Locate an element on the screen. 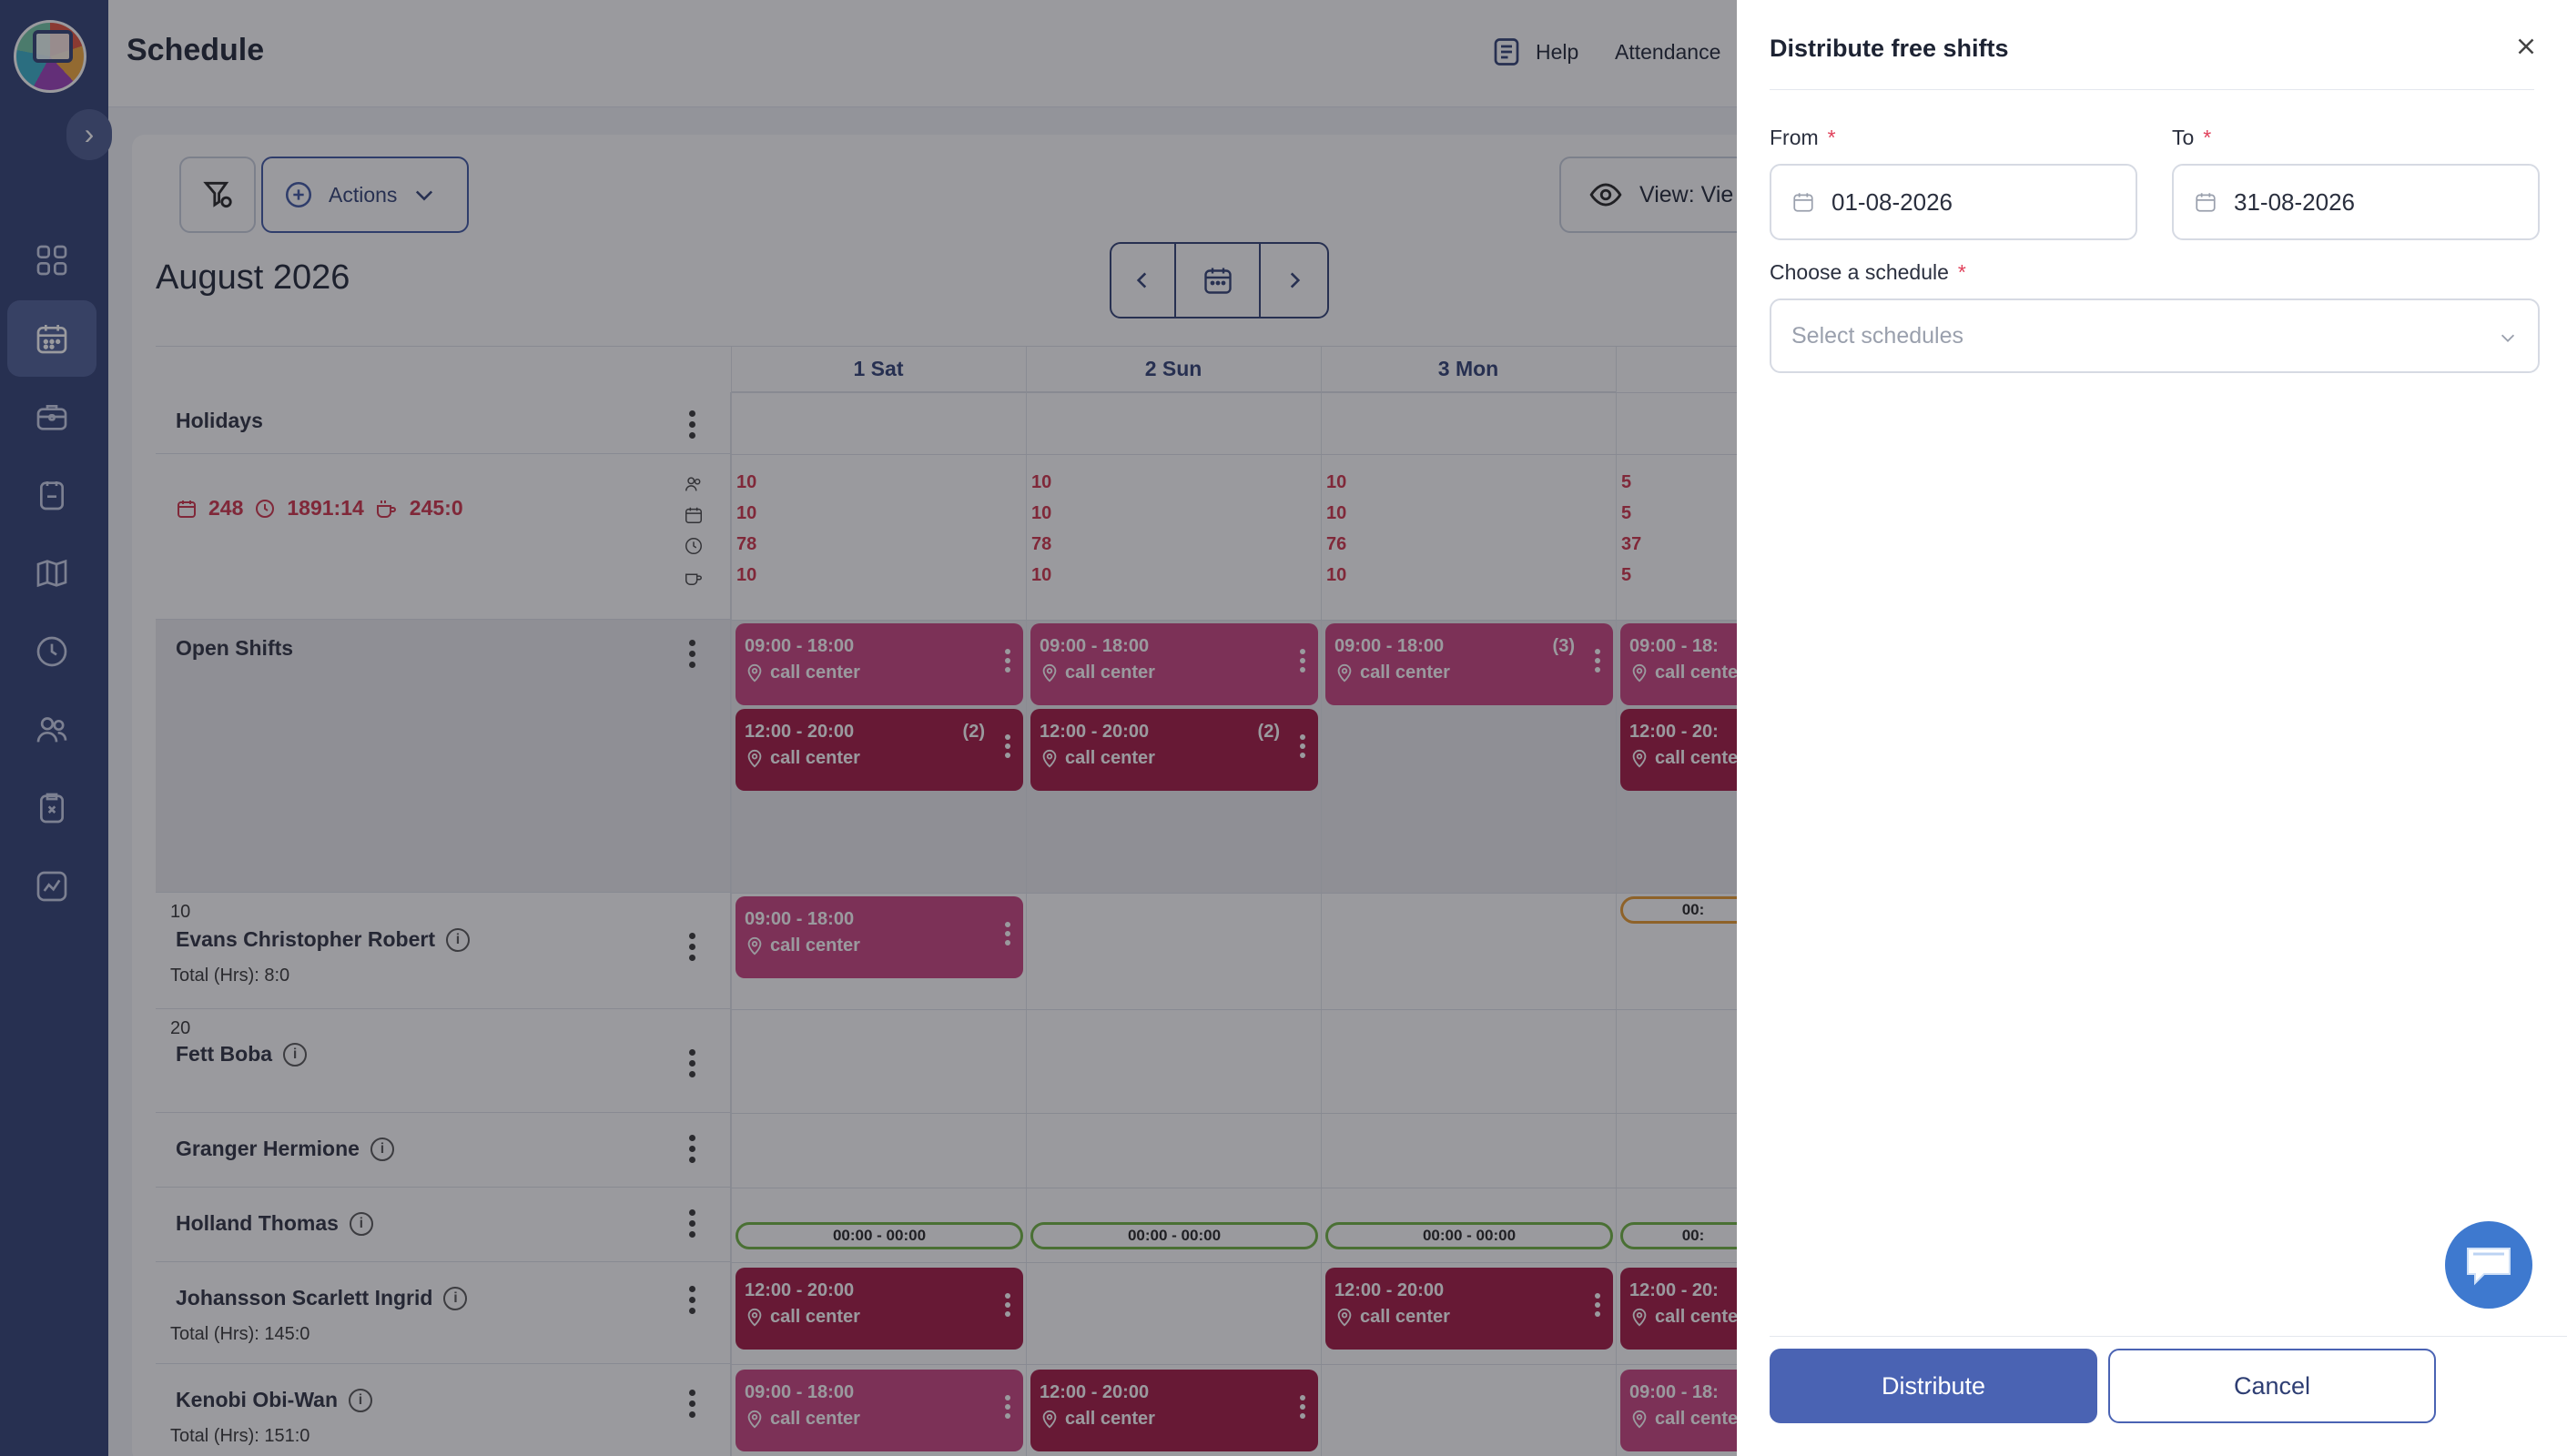 The height and width of the screenshot is (1456, 2567). footer-divider is located at coordinates (2168, 1337).